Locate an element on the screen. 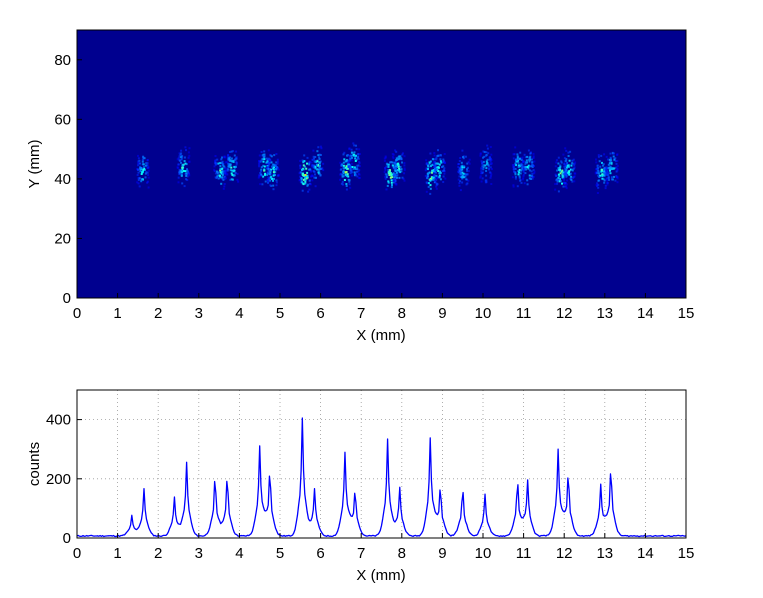  heatmap-hotspots is located at coordinates (377, 168).